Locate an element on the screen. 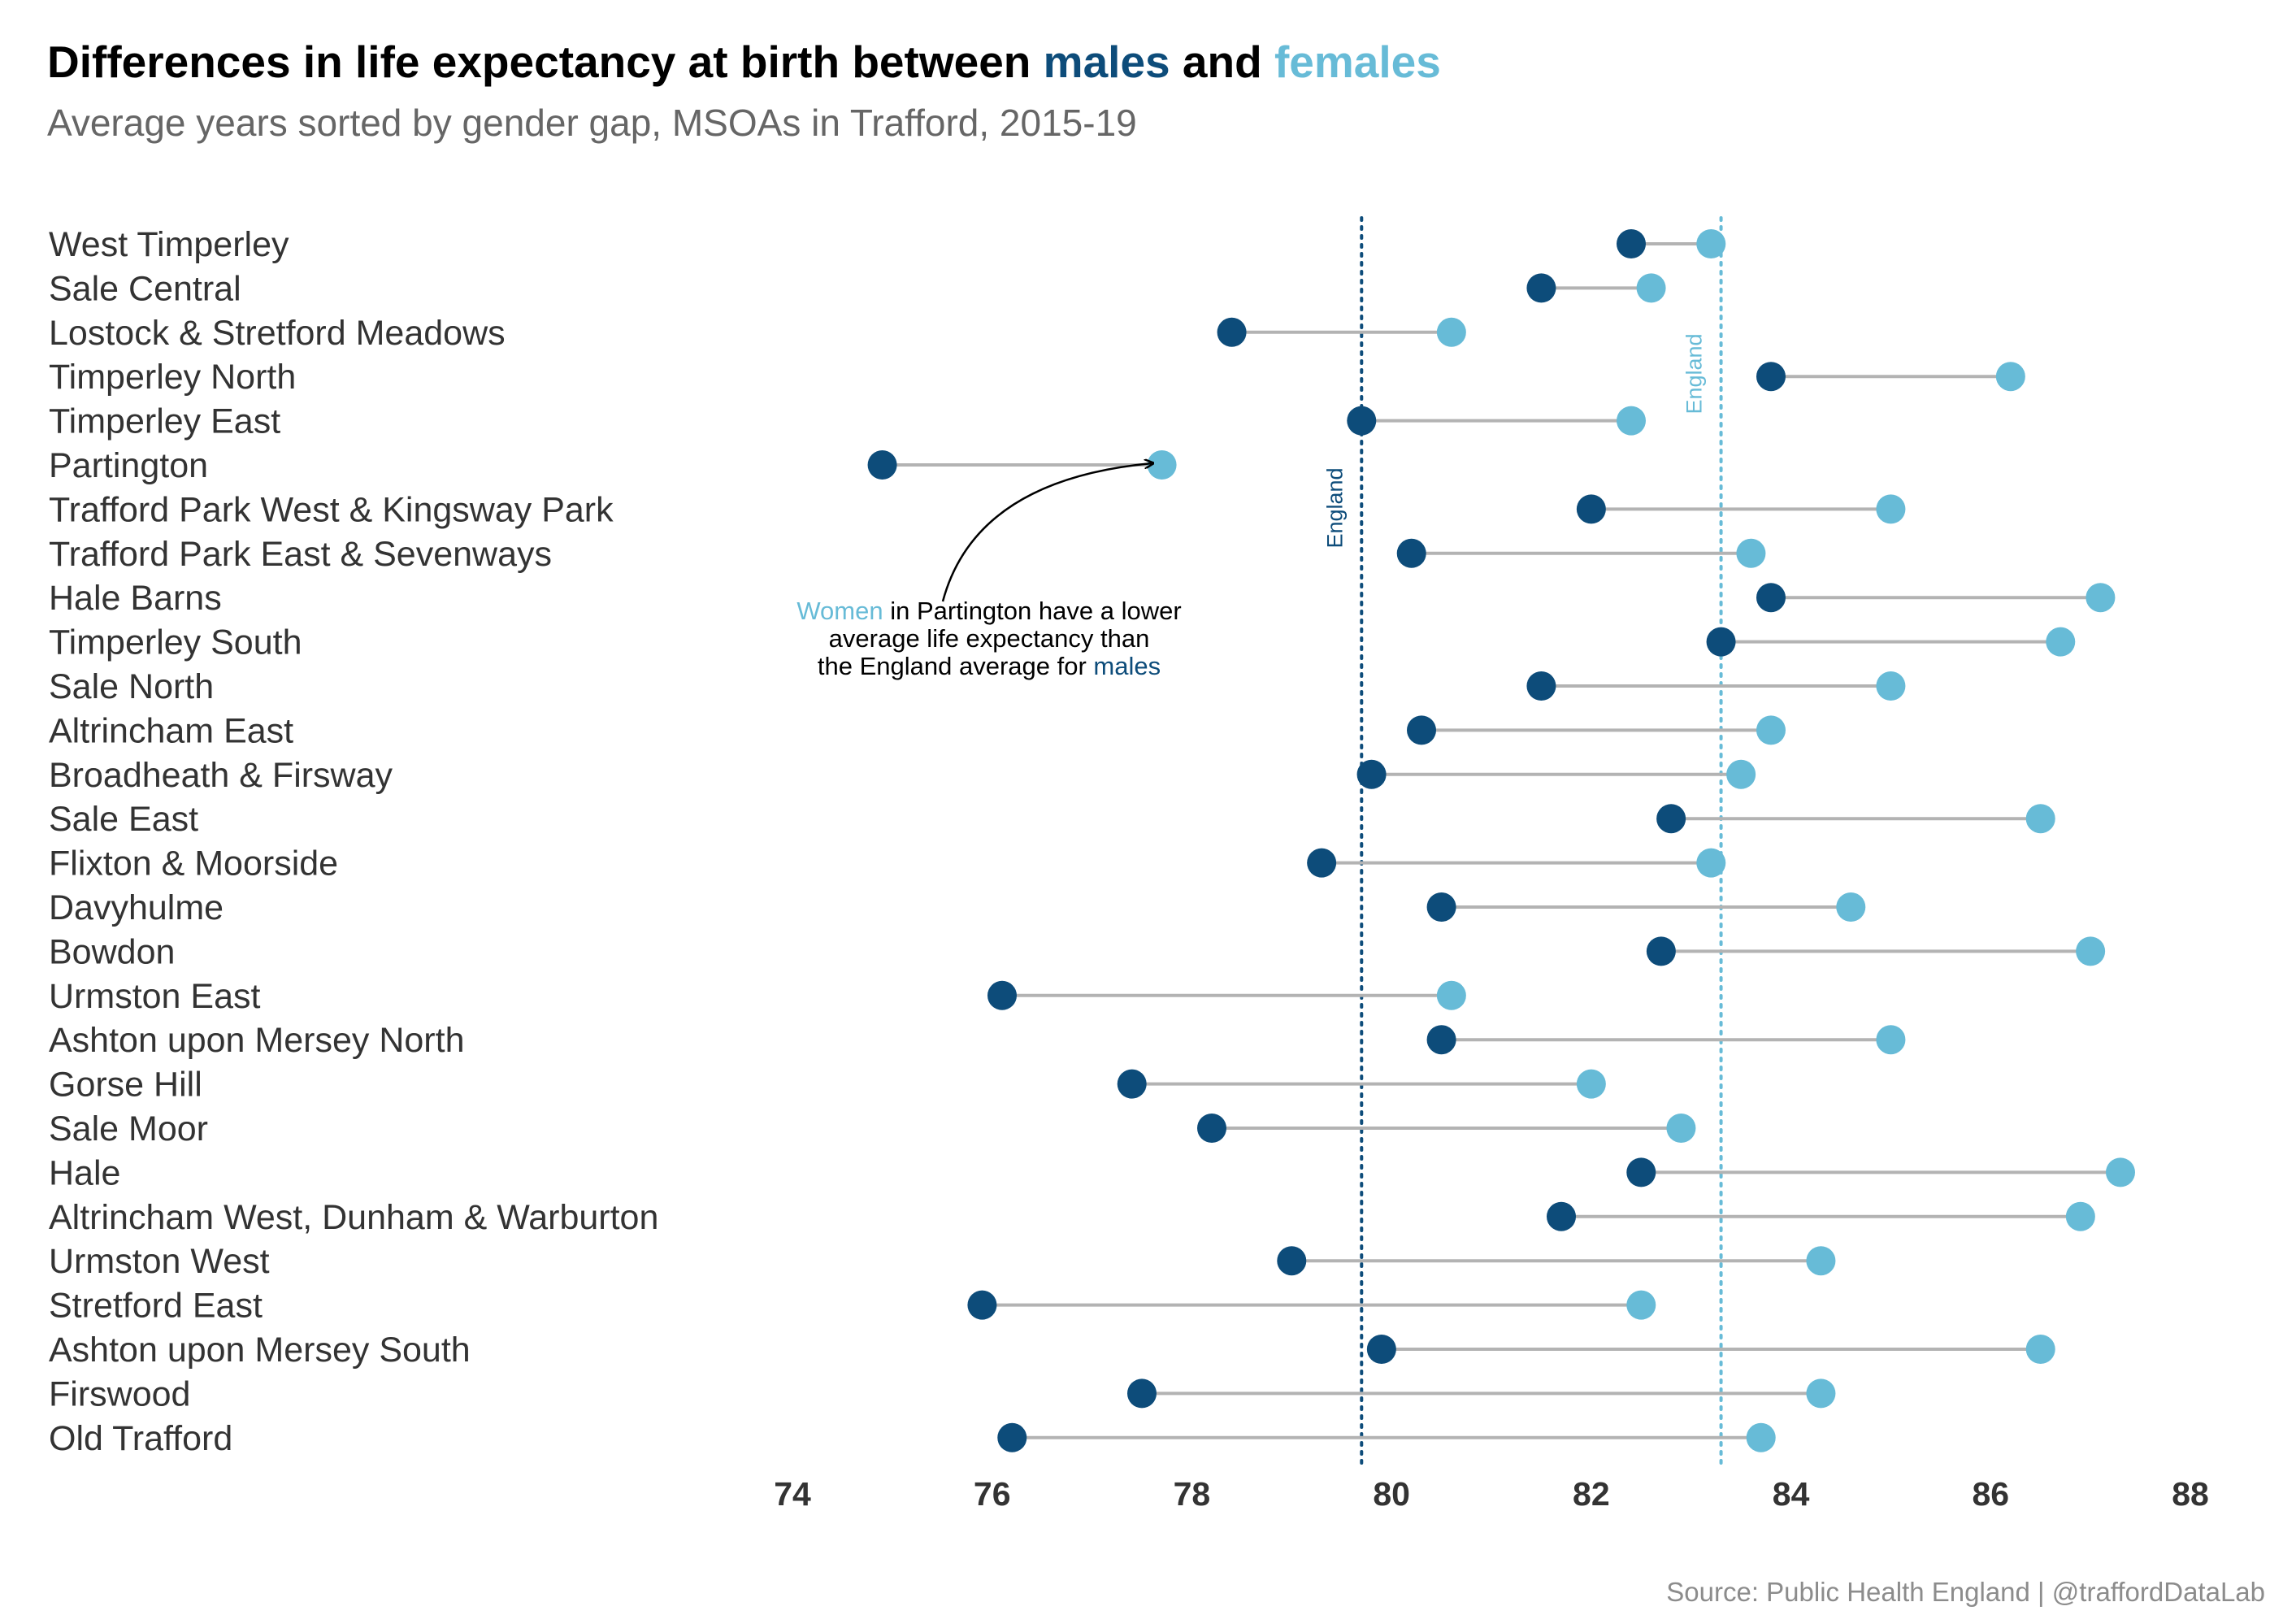 The image size is (2296, 1615). annotation-arrow is located at coordinates (1046, 532).